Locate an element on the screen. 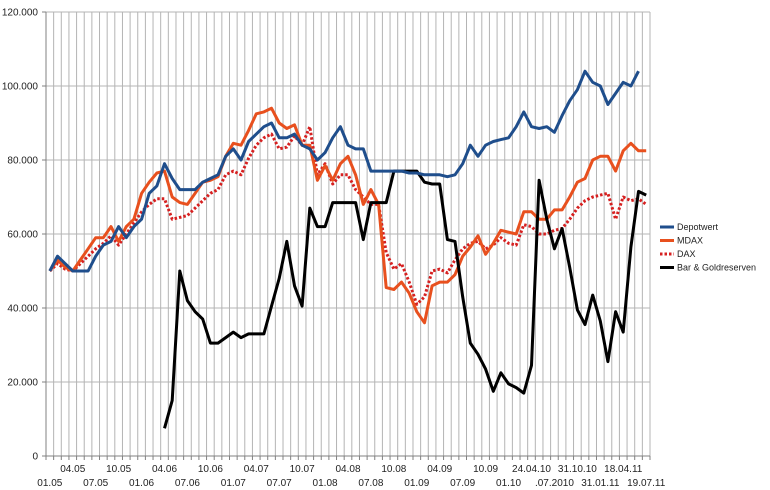 This screenshot has height=490, width=770. legend-label: Bar & Goldreserven is located at coordinates (716, 268).